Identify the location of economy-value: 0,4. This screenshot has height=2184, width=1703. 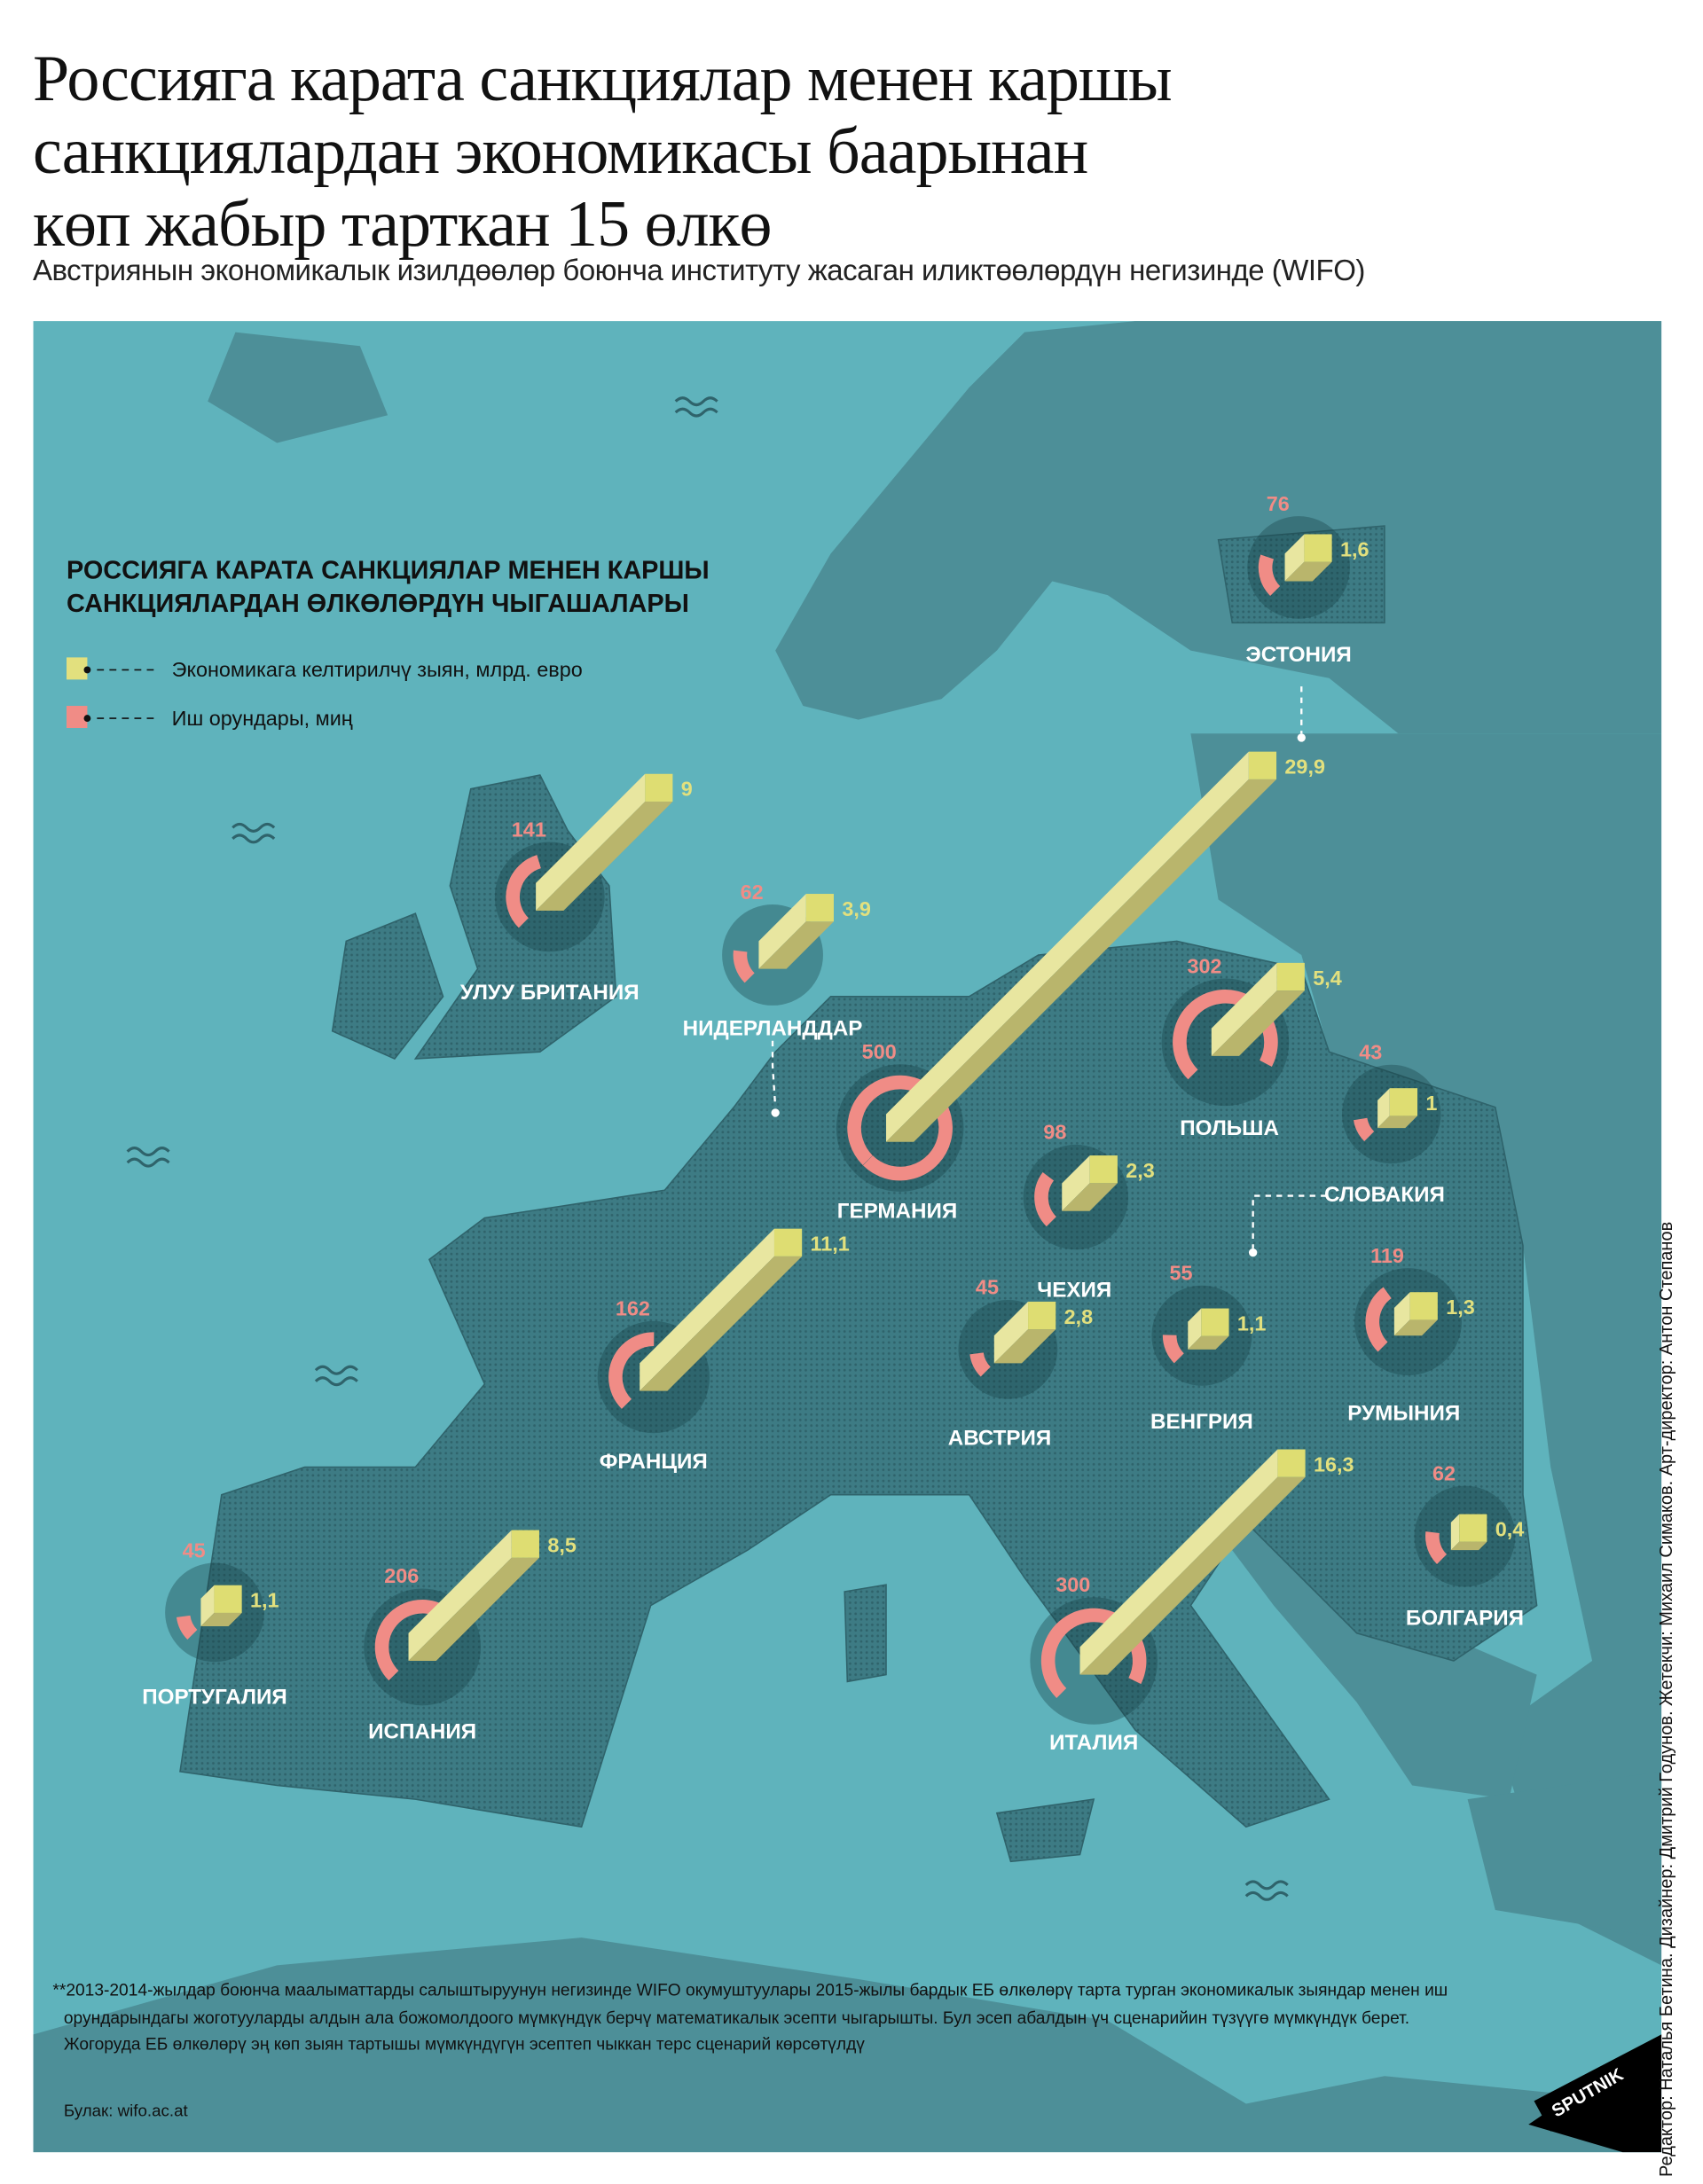
(1510, 1529).